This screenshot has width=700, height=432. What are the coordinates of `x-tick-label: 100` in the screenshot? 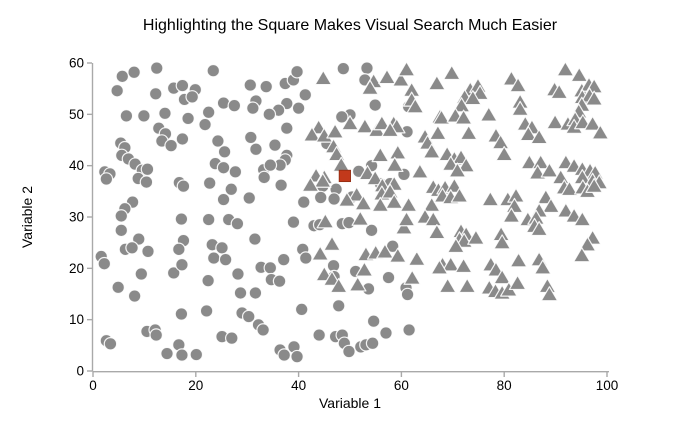 It's located at (607, 385).